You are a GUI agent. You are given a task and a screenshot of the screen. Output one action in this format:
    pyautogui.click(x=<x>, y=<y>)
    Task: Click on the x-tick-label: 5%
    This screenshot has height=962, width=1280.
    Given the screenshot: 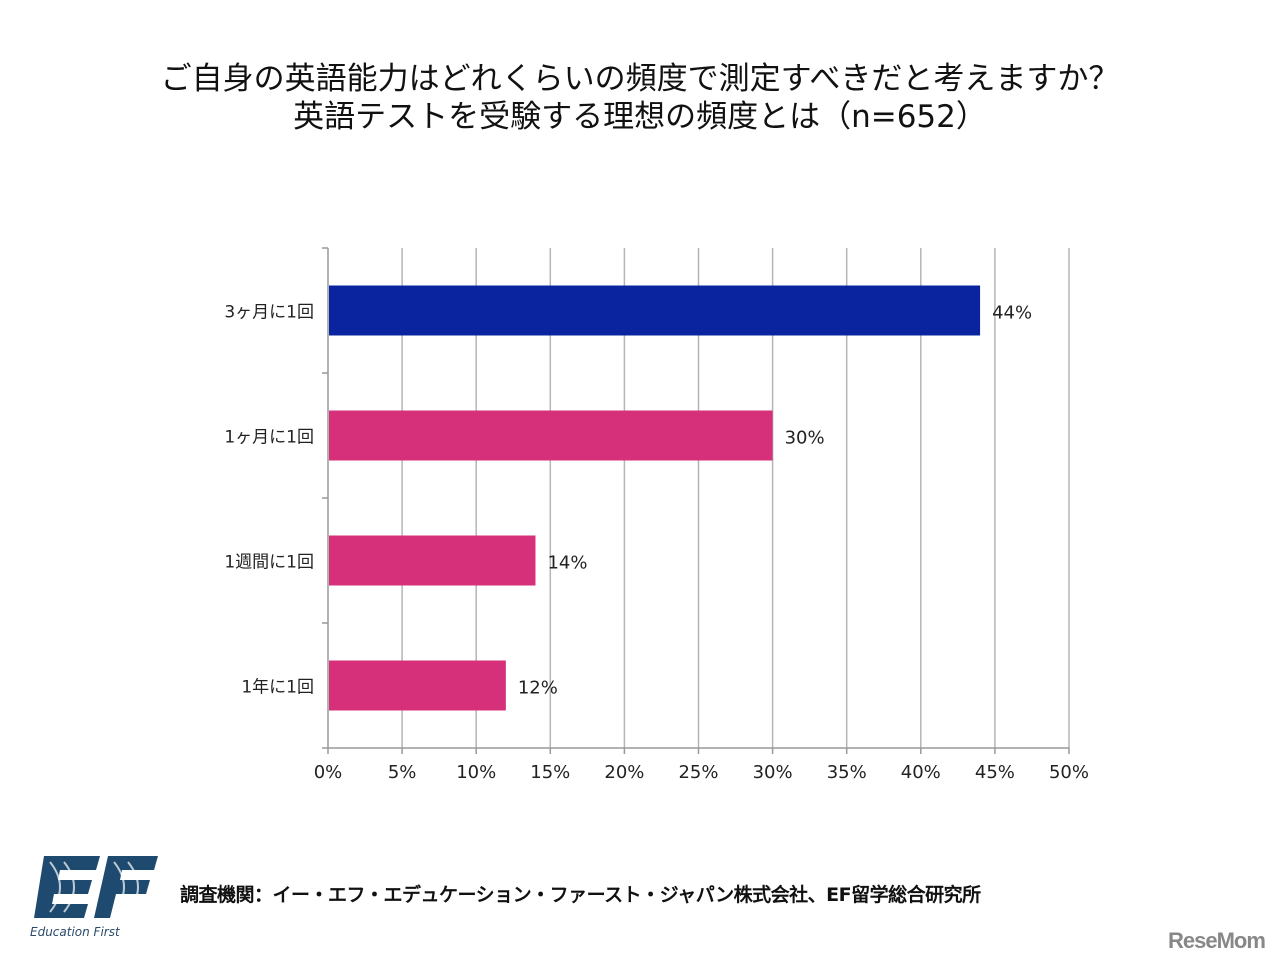 What is the action you would take?
    pyautogui.click(x=402, y=772)
    